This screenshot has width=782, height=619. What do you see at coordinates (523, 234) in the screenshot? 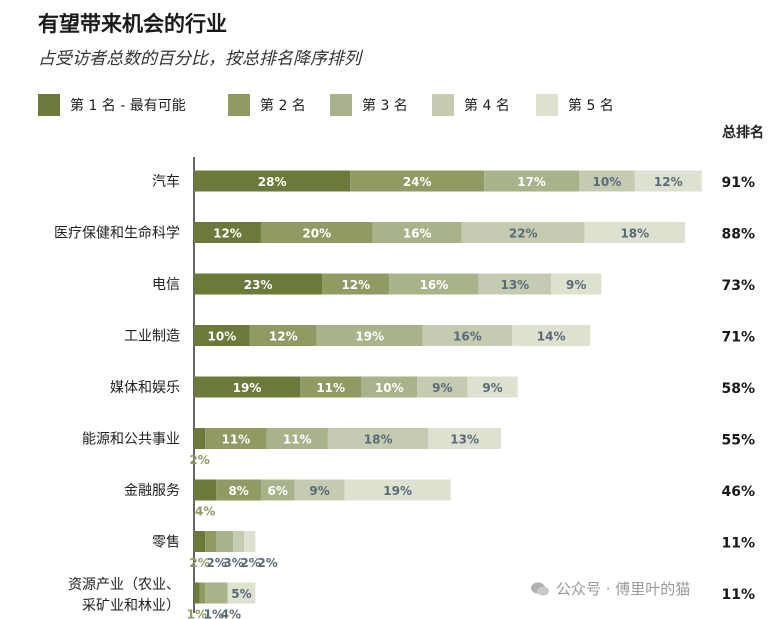
I see `data-label: 22%` at bounding box center [523, 234].